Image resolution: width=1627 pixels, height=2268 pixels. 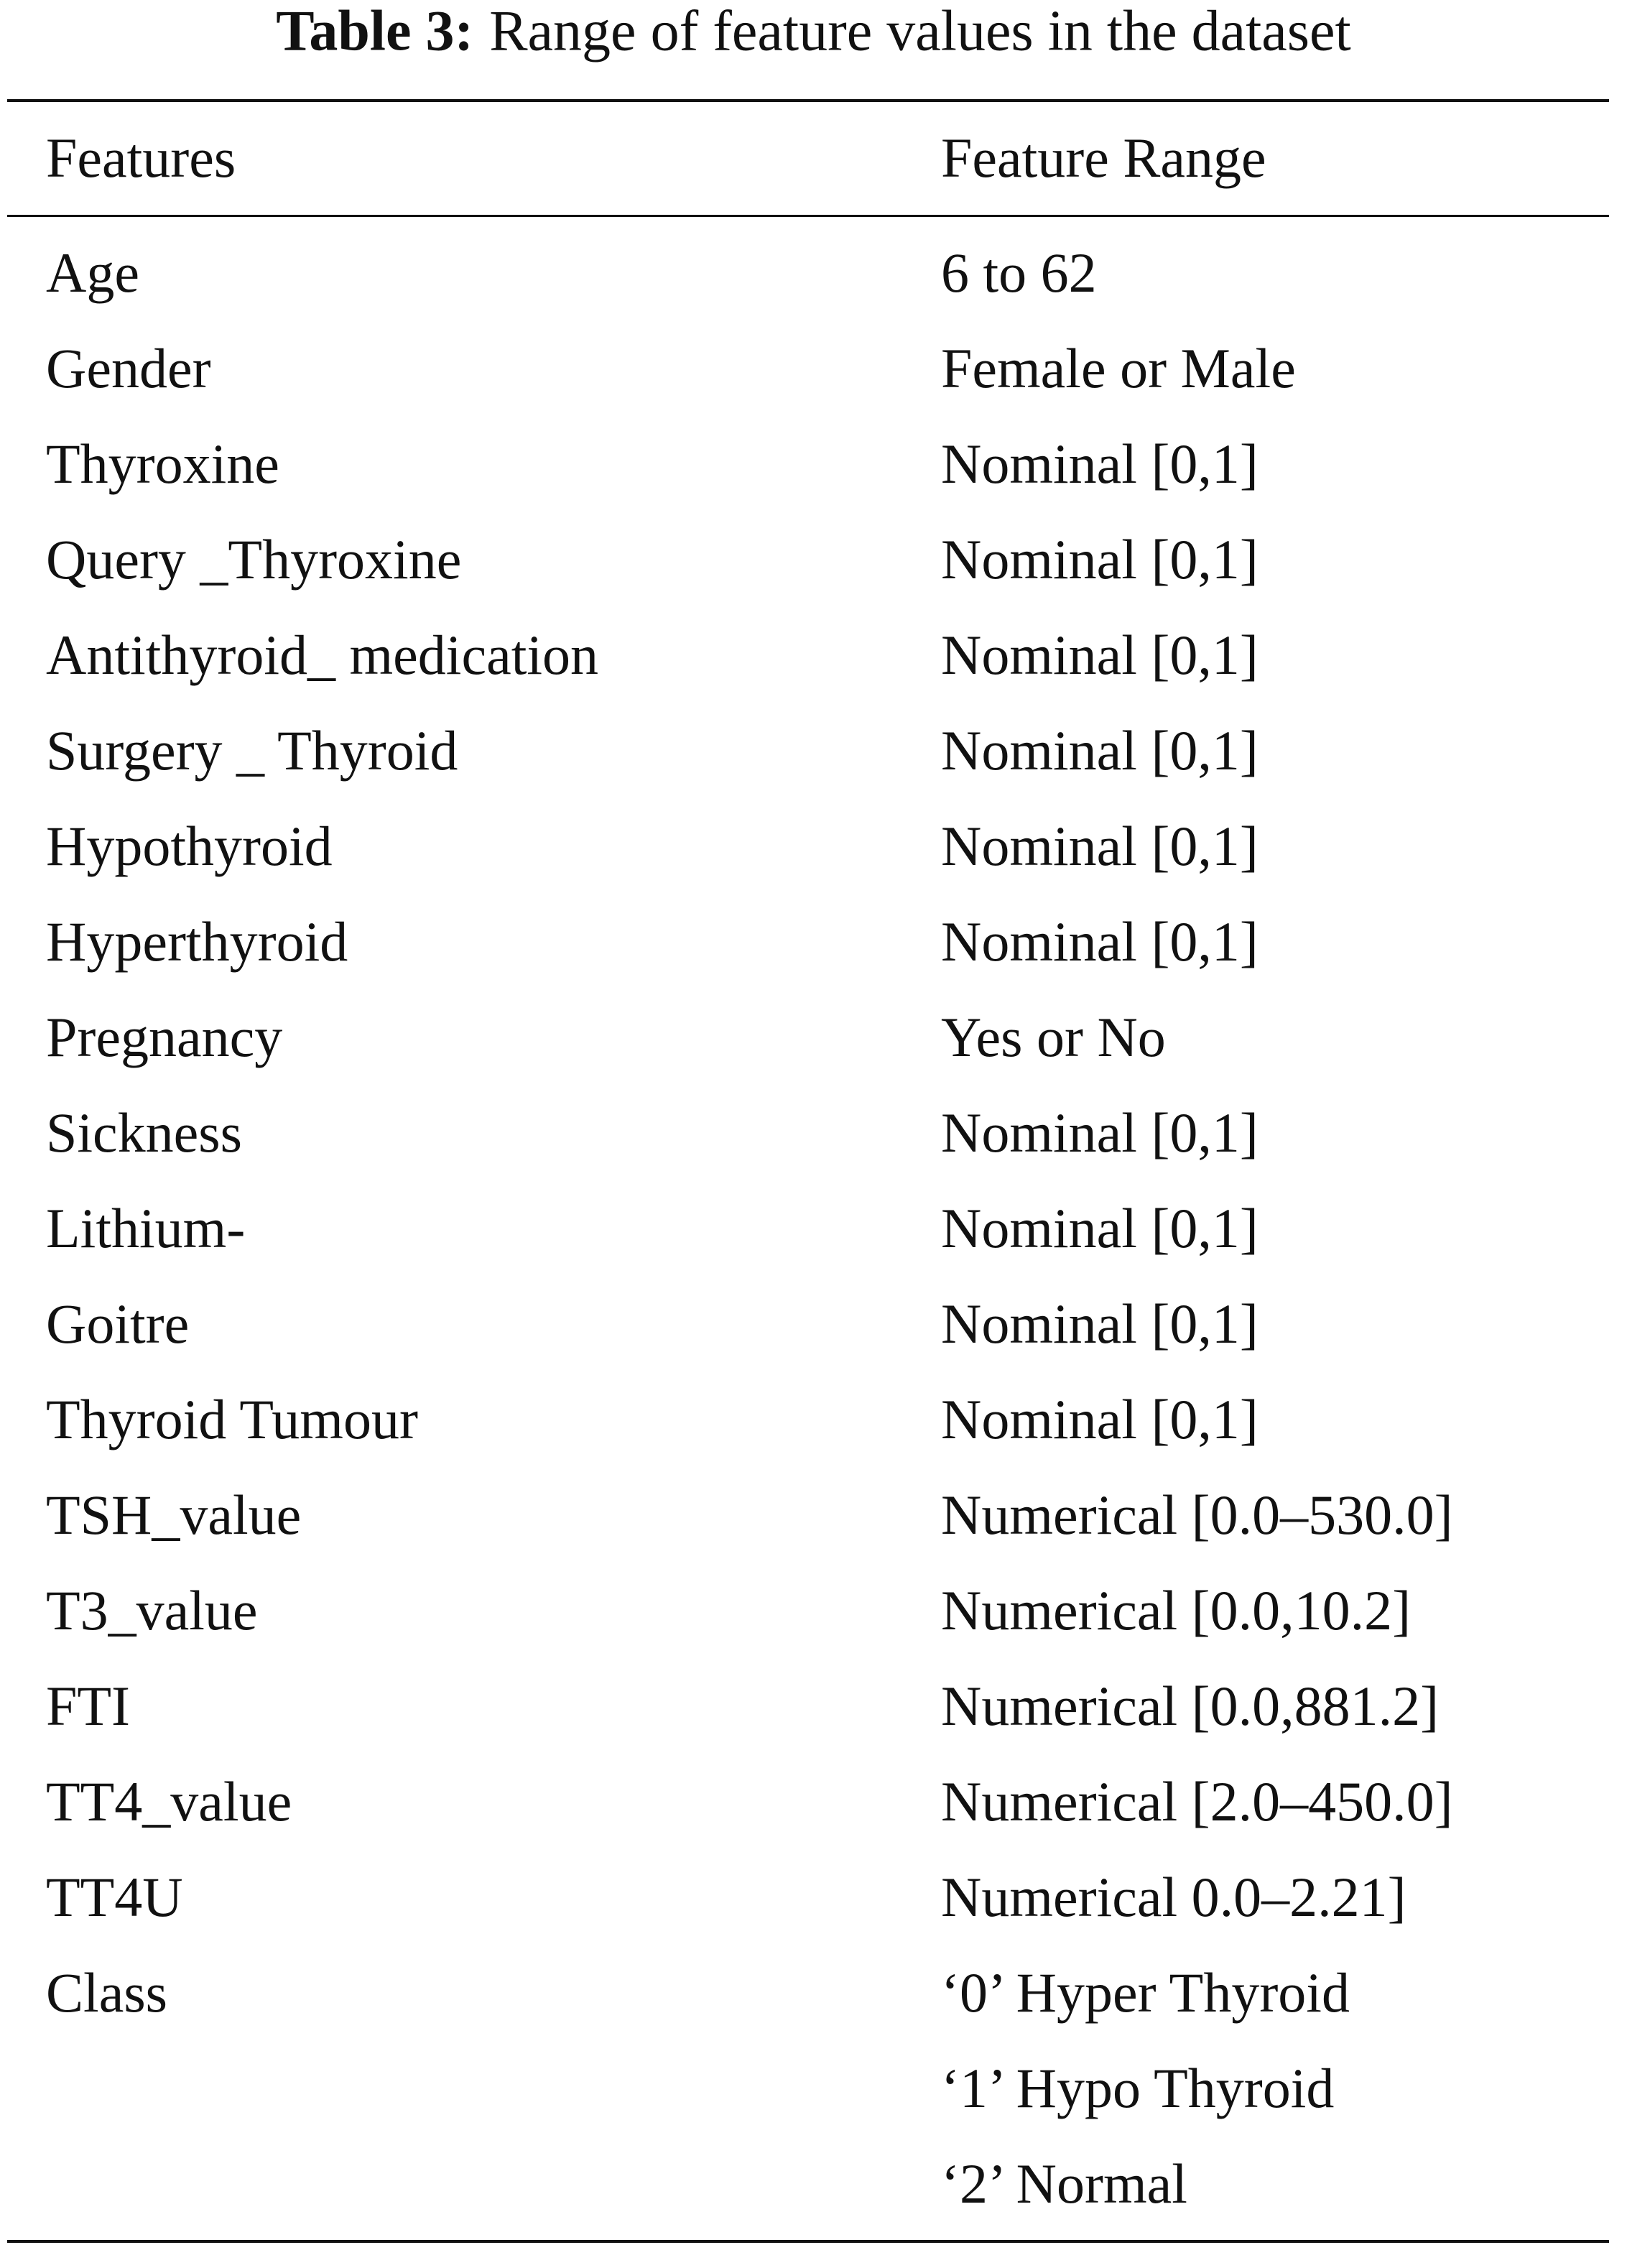 I want to click on caption-text: Range of feature values in the dataset, so click(x=920, y=31).